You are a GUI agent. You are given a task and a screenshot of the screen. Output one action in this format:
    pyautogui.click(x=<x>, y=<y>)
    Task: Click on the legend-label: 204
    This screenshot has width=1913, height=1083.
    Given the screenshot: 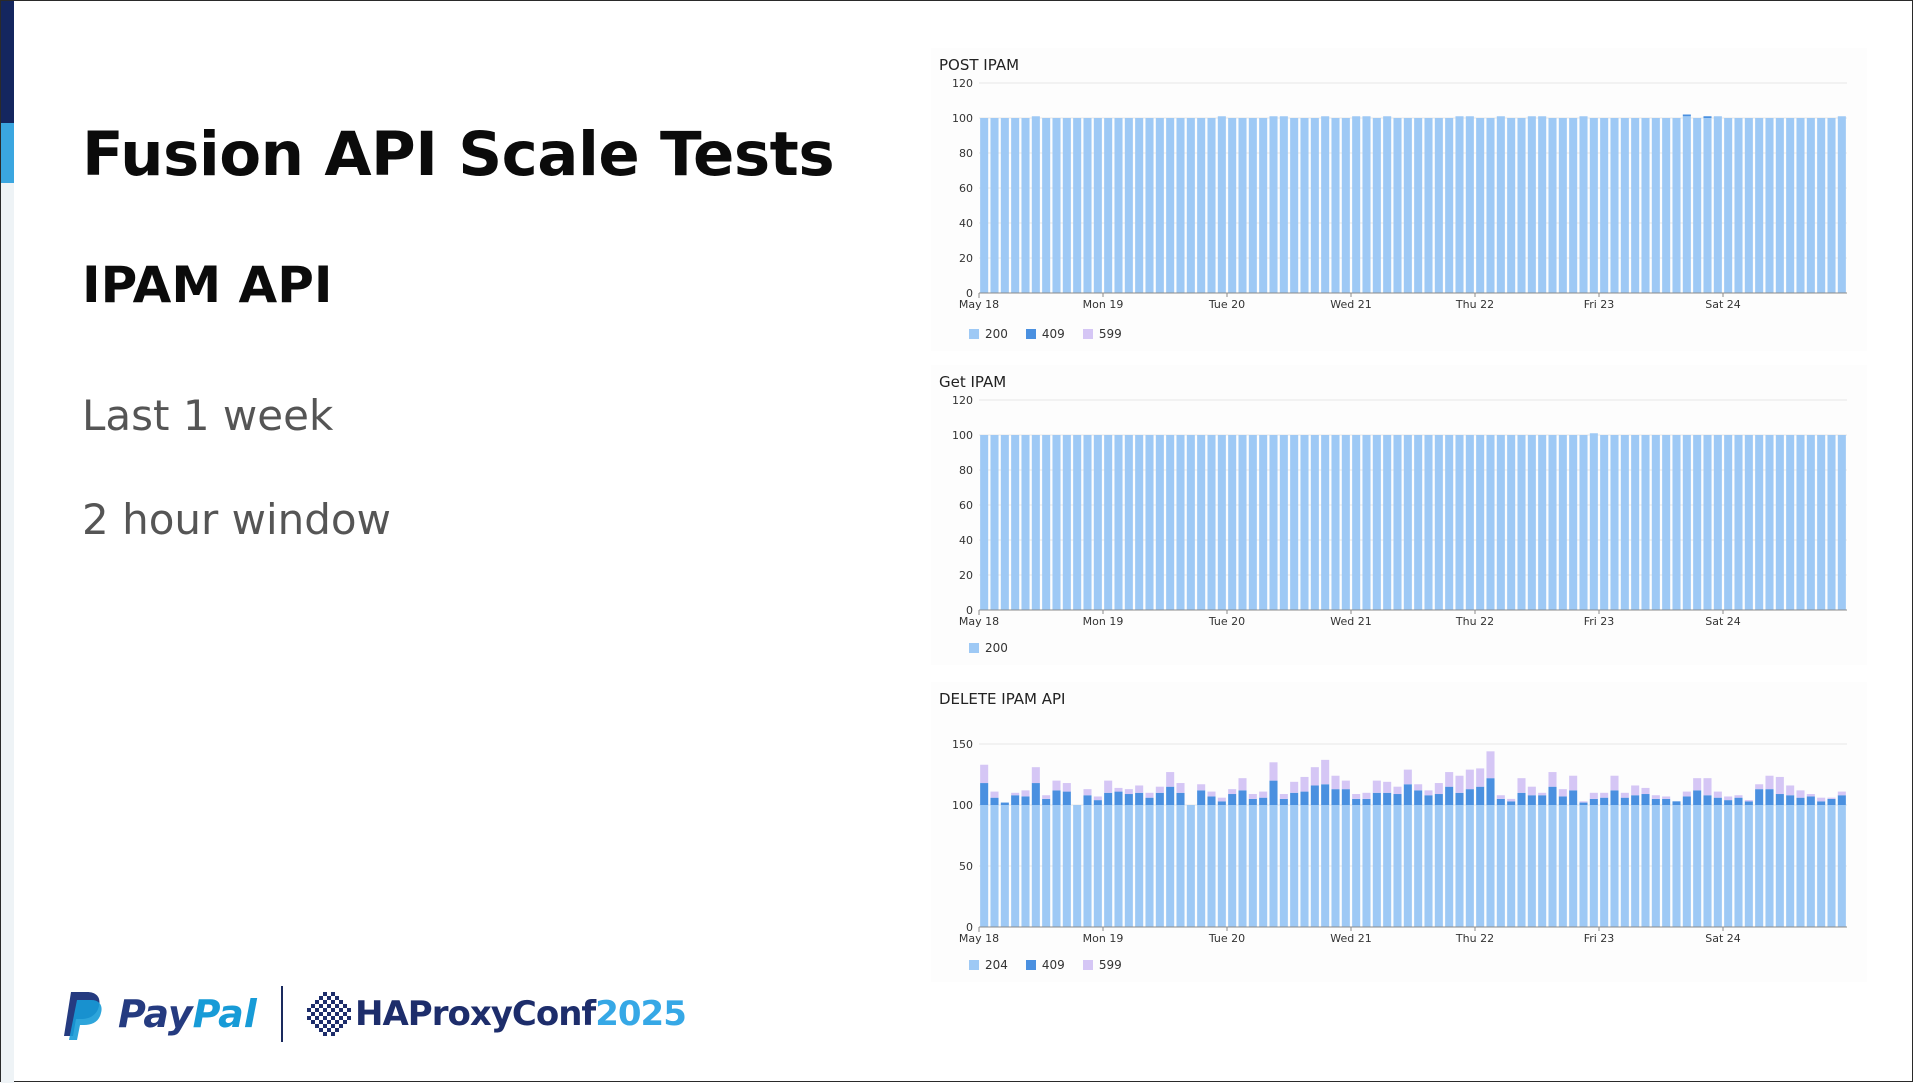 What is the action you would take?
    pyautogui.click(x=996, y=965)
    